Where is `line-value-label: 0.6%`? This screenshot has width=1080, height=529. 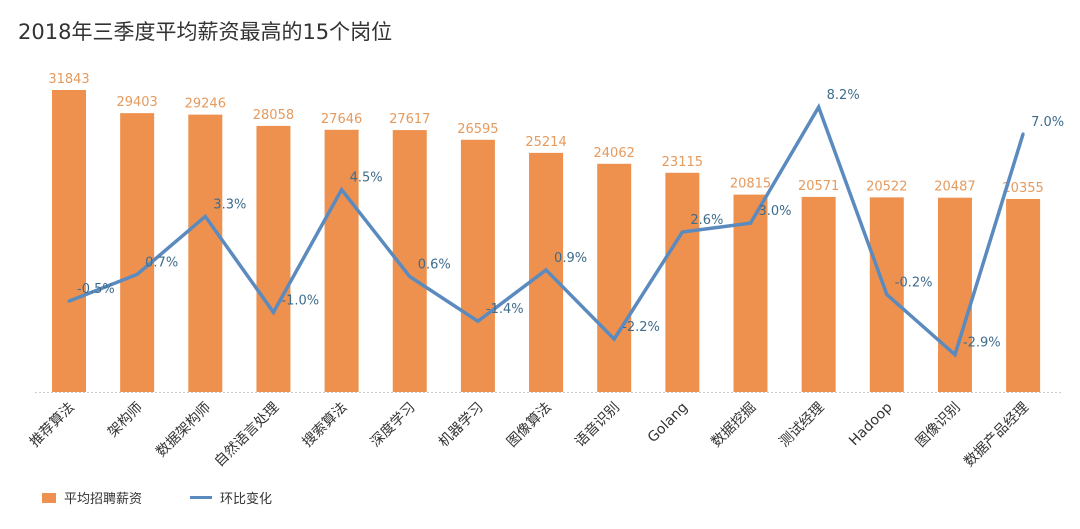
line-value-label: 0.6% is located at coordinates (434, 265).